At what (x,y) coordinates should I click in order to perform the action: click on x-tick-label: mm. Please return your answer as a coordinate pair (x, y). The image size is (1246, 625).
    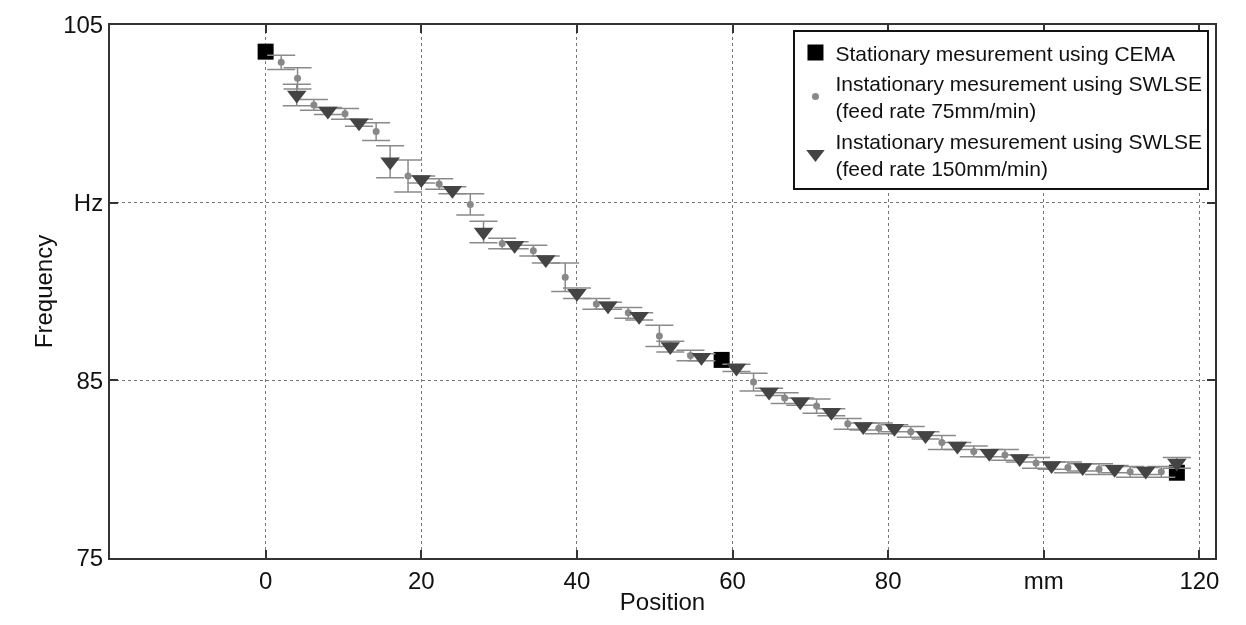
    Looking at the image, I should click on (1043, 580).